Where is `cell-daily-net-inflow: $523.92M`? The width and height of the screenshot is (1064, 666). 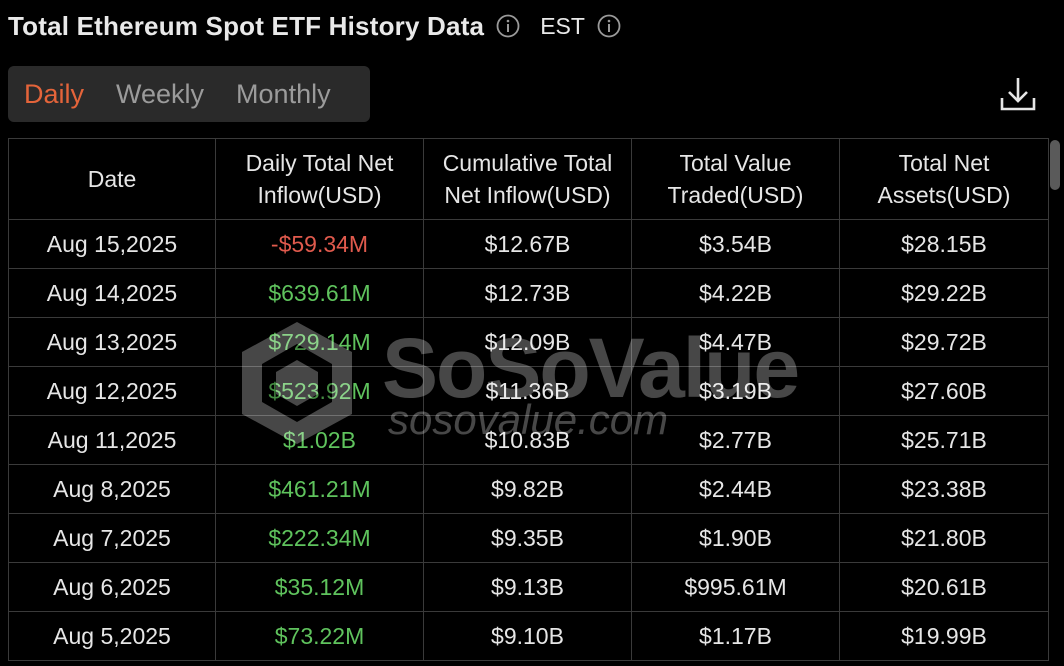
cell-daily-net-inflow: $523.92M is located at coordinates (319, 391).